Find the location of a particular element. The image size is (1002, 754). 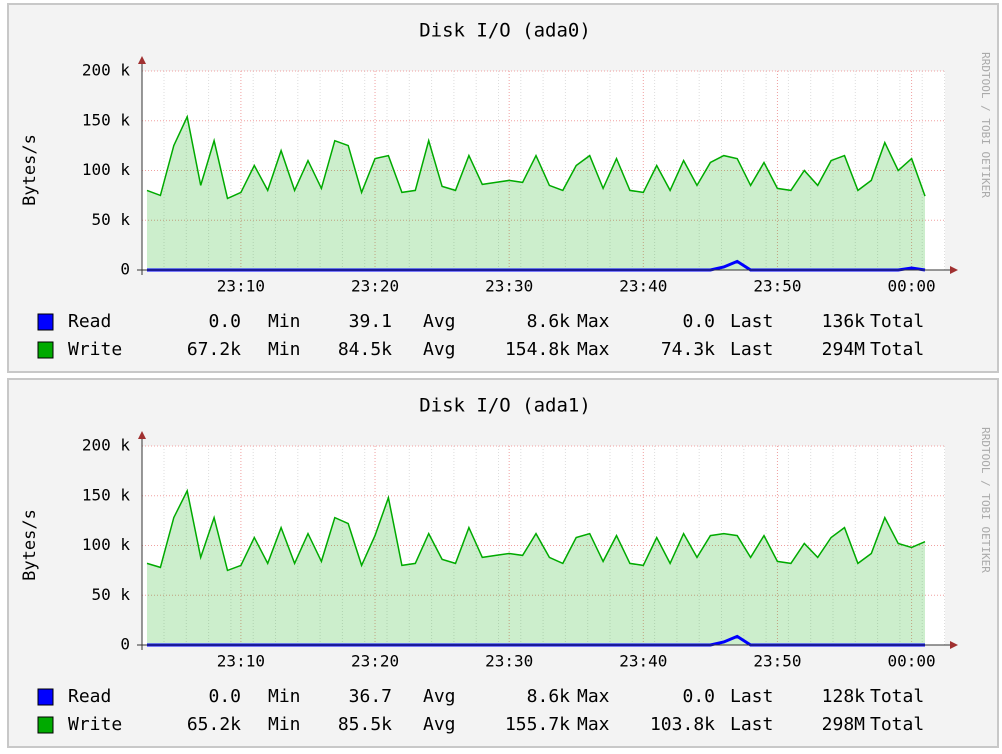

legend-stat: 298M is located at coordinates (844, 724).